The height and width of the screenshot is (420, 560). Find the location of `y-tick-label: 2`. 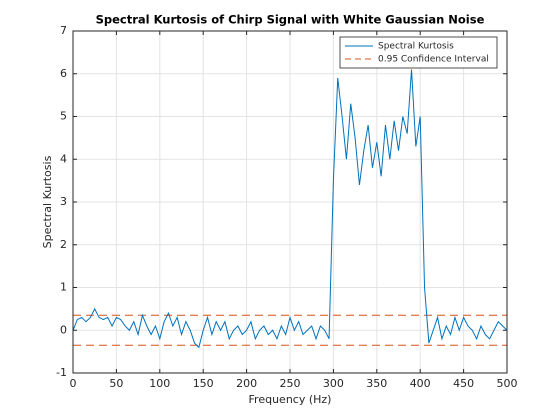

y-tick-label: 2 is located at coordinates (63, 244).